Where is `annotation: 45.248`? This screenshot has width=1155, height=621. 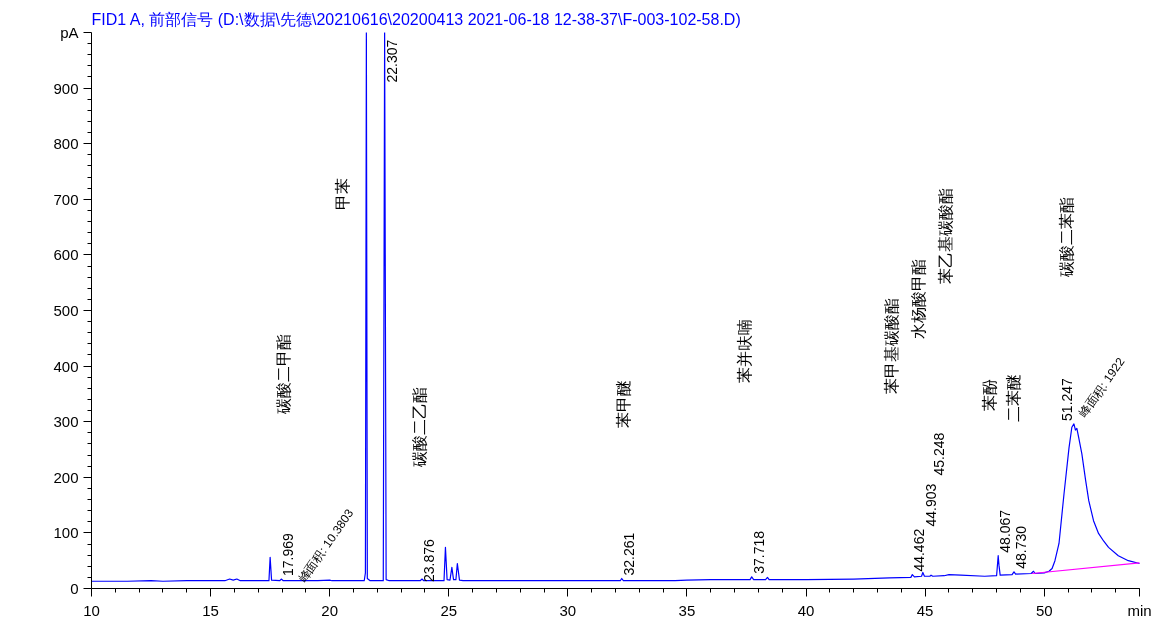
annotation: 45.248 is located at coordinates (938, 454).